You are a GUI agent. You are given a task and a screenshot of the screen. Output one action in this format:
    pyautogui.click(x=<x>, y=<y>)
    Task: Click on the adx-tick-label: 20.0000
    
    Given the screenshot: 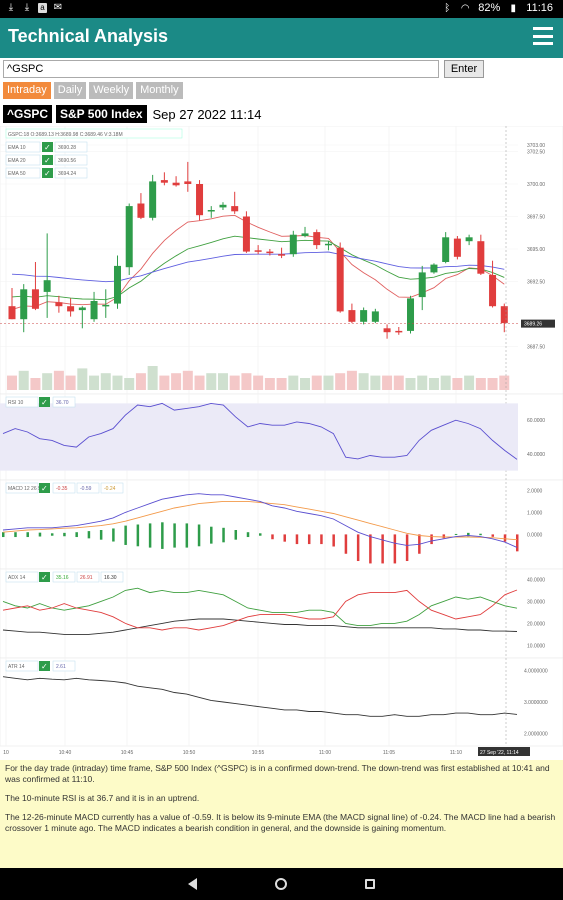 What is the action you would take?
    pyautogui.click(x=536, y=624)
    